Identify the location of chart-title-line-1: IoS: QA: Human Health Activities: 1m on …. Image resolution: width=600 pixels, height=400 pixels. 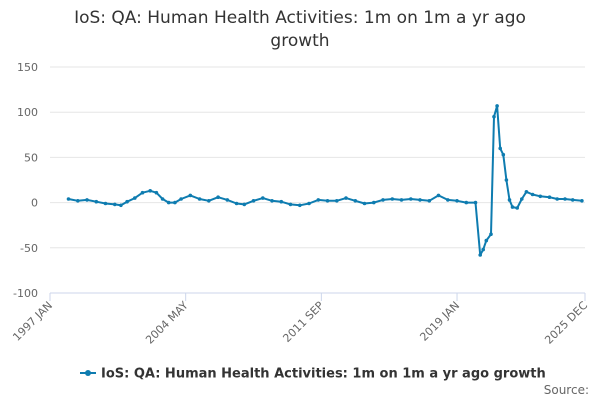
(300, 18).